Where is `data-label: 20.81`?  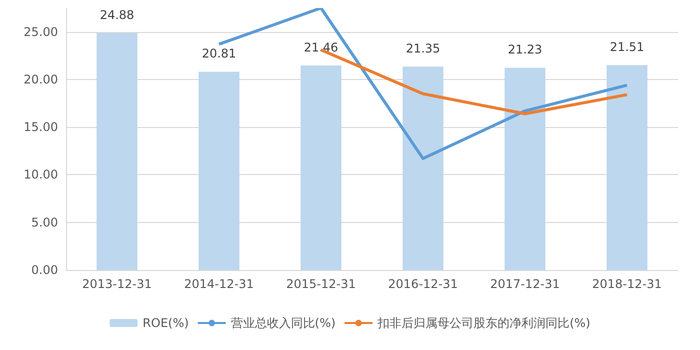 data-label: 20.81 is located at coordinates (219, 53).